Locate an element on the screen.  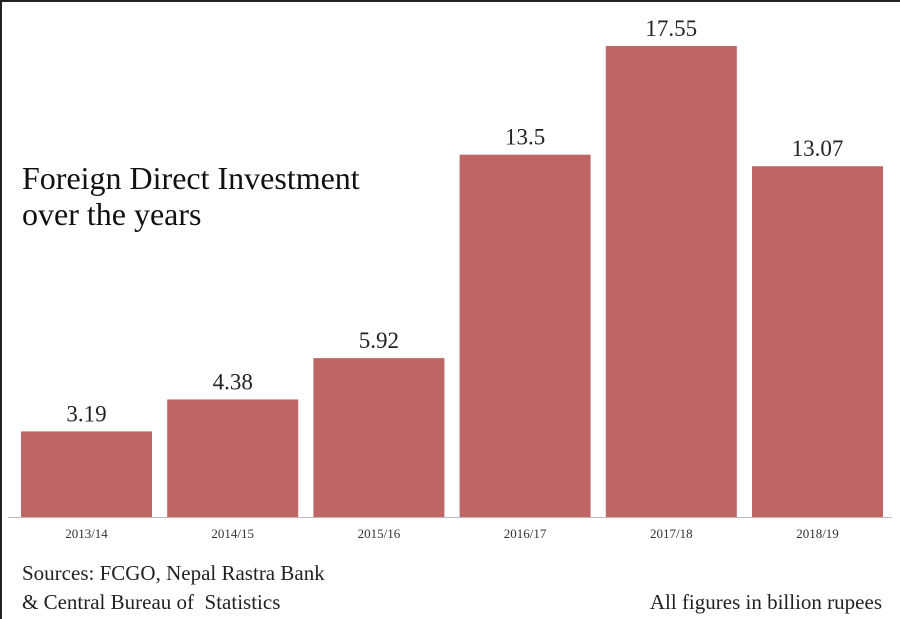
x-tick-label: 2013/14 is located at coordinates (86, 533).